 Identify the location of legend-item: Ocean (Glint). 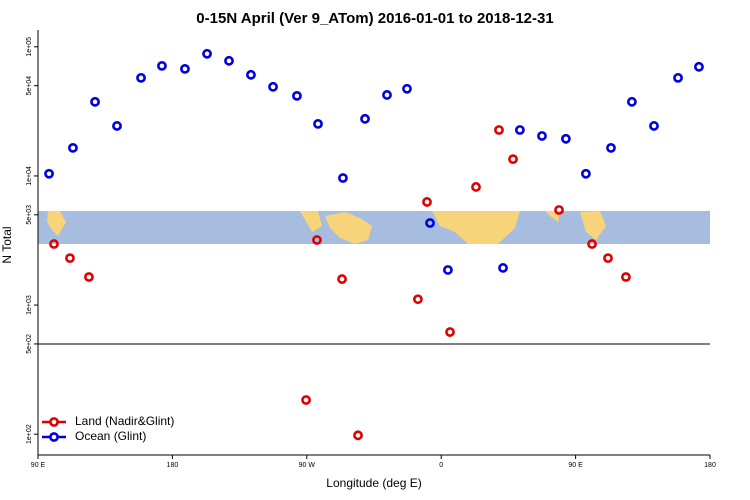
(94, 436).